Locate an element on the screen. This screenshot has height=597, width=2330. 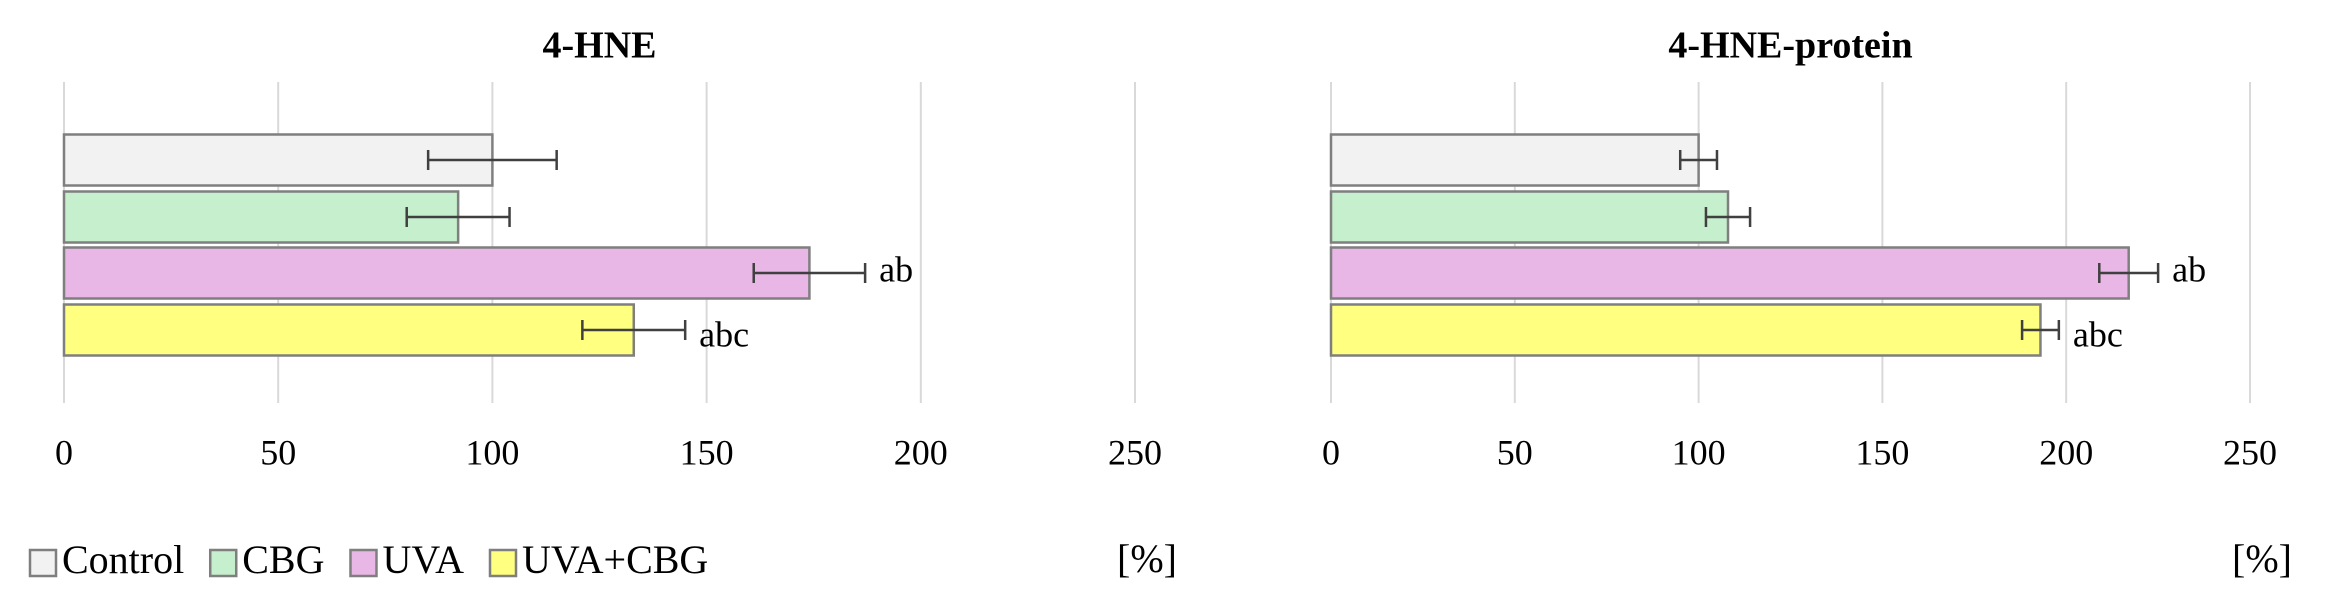
chart-title: 4-HNE-protein is located at coordinates (1790, 46).